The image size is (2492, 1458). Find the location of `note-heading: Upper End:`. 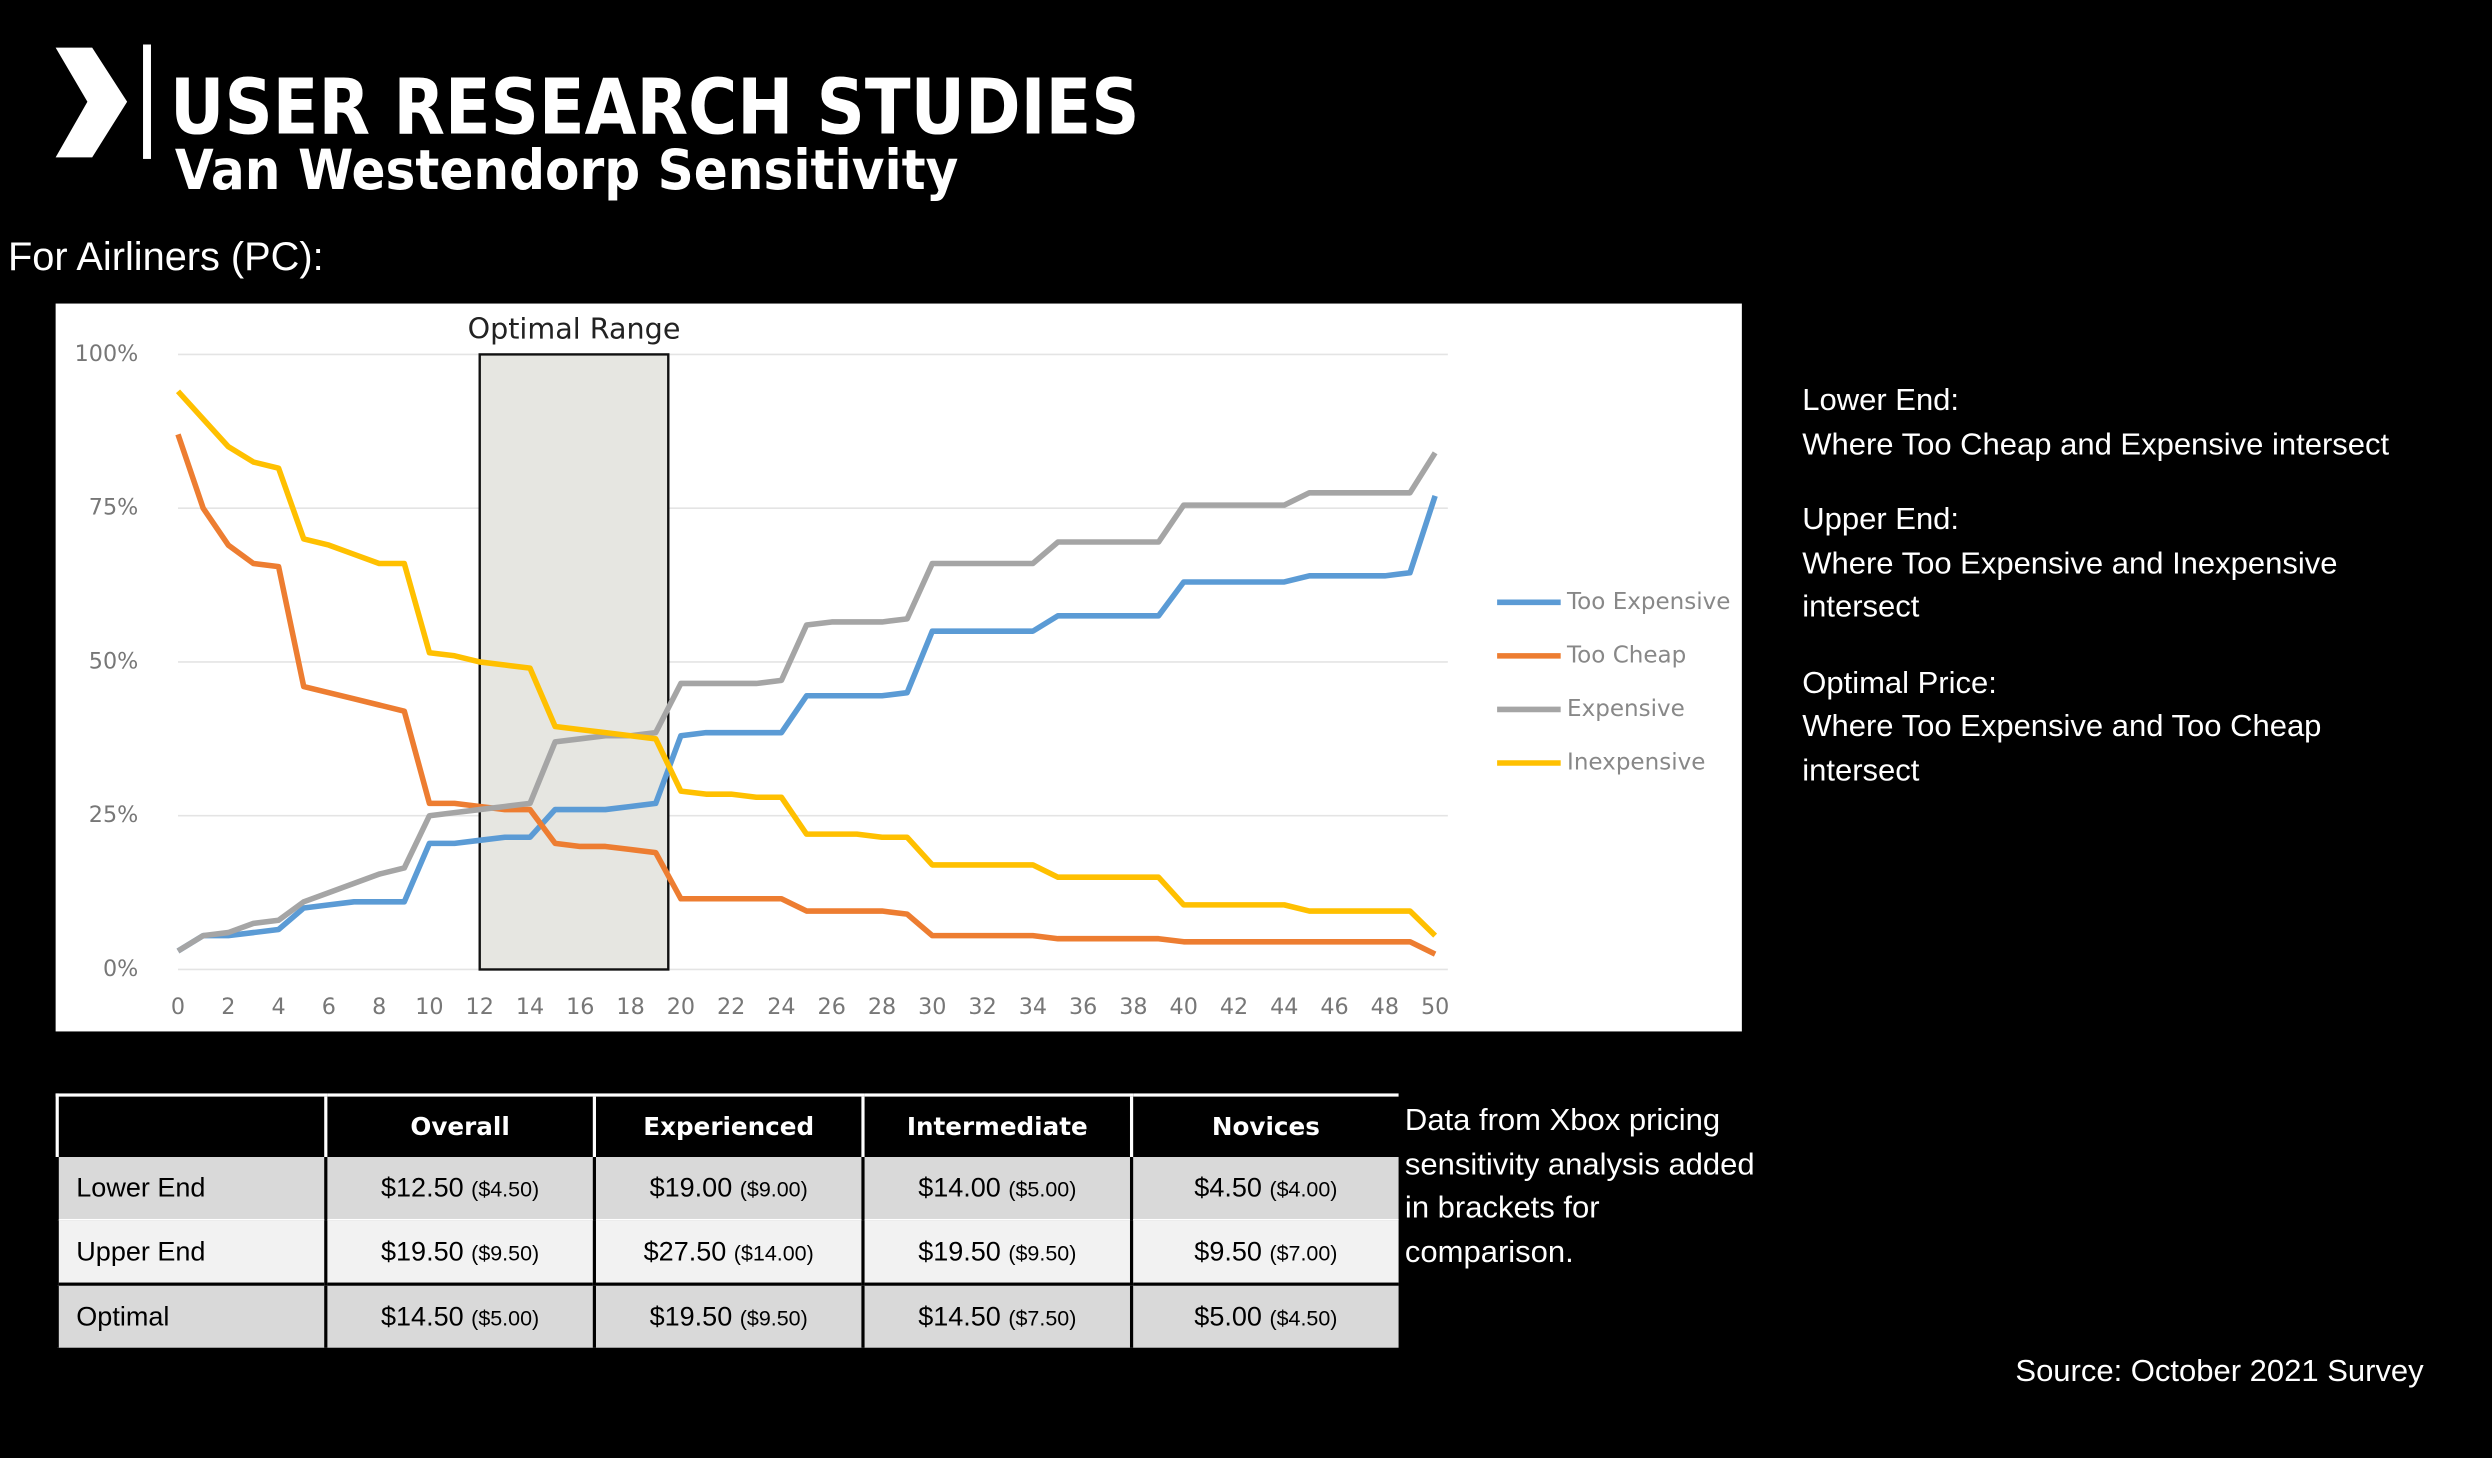

note-heading: Upper End: is located at coordinates (1881, 520).